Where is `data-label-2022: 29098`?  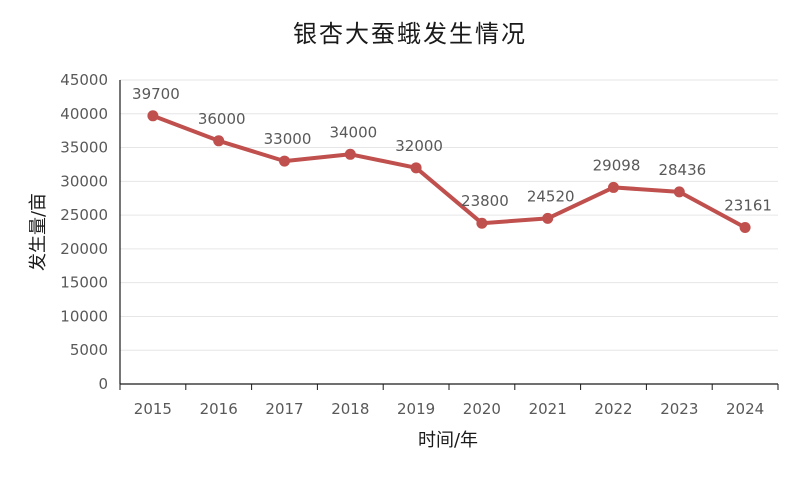 data-label-2022: 29098 is located at coordinates (617, 165).